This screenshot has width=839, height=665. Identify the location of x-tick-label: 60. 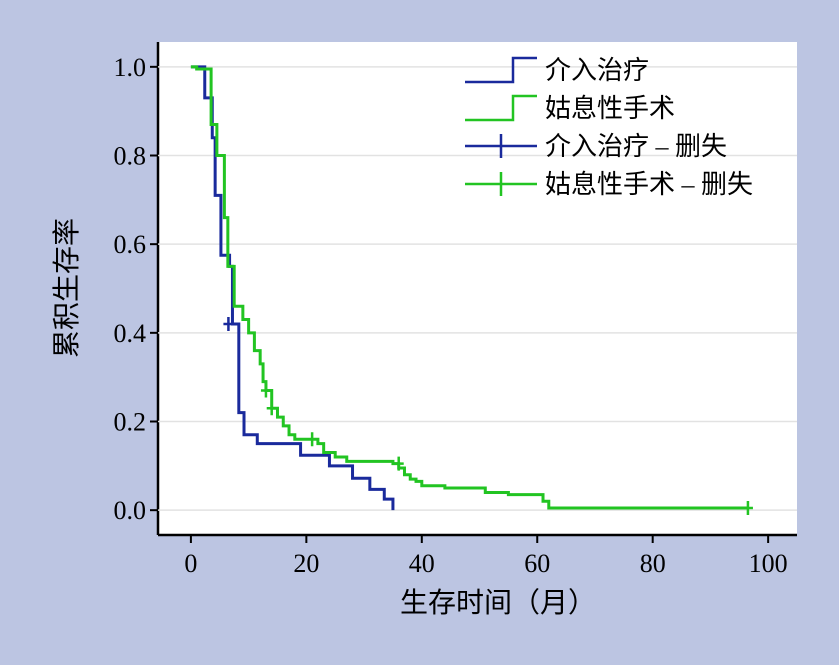
(537, 563).